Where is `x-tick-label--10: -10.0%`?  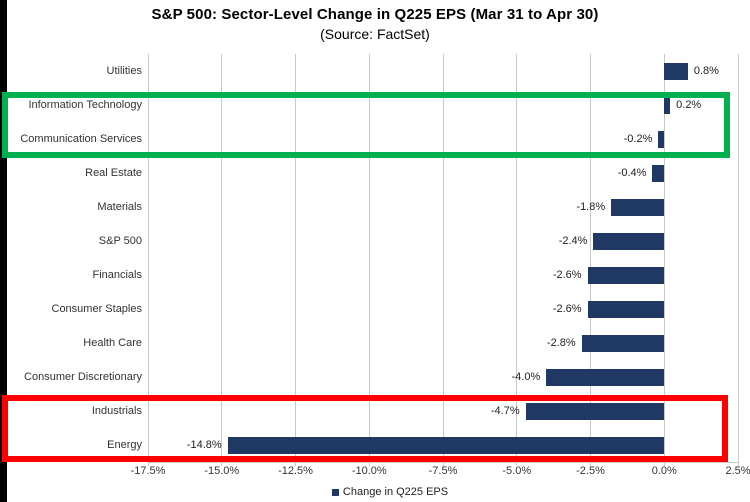 x-tick-label--10: -10.0% is located at coordinates (369, 471).